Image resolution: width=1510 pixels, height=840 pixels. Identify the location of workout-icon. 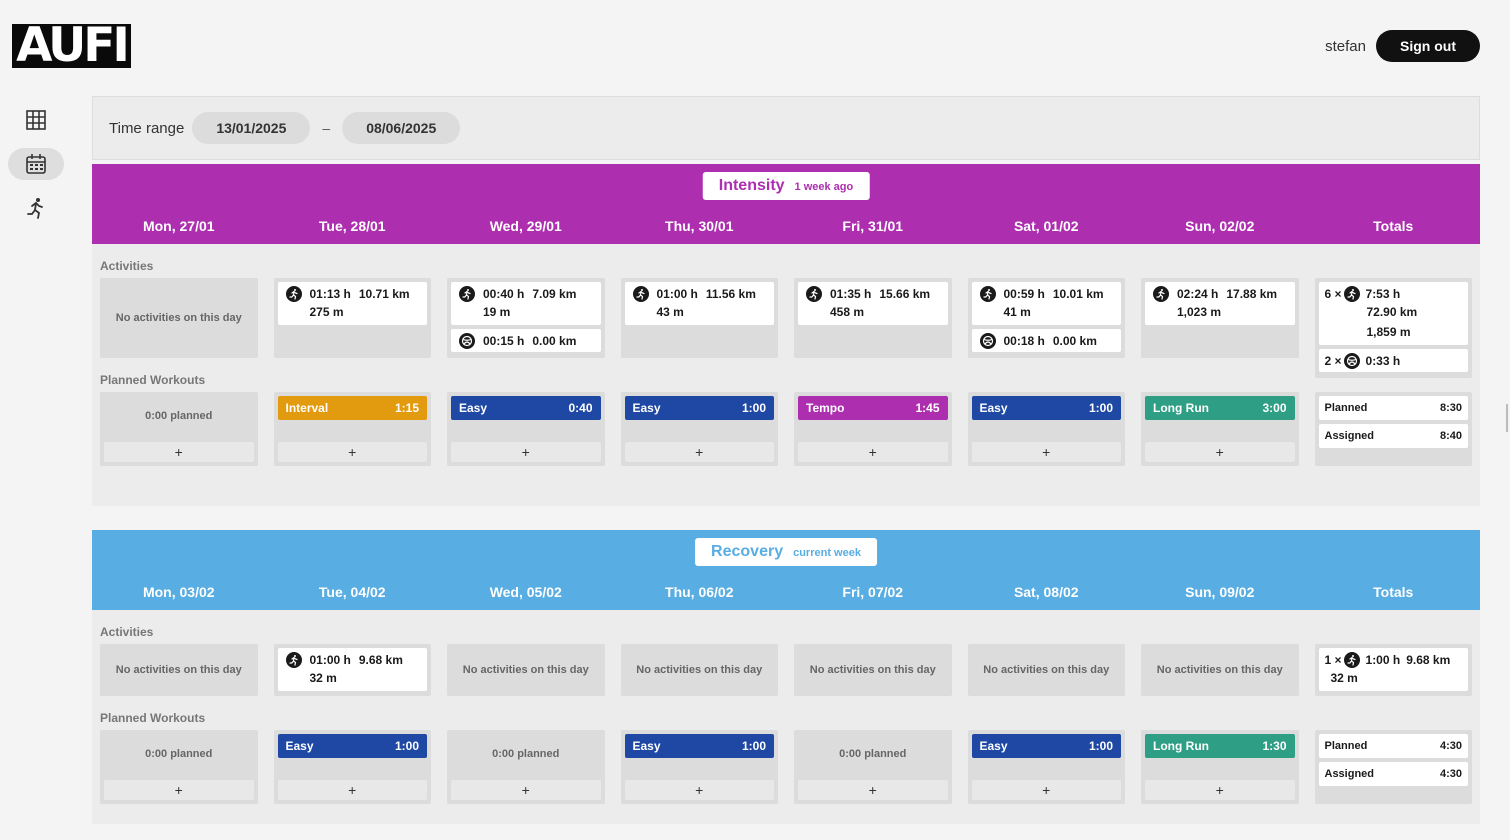
(1351, 361).